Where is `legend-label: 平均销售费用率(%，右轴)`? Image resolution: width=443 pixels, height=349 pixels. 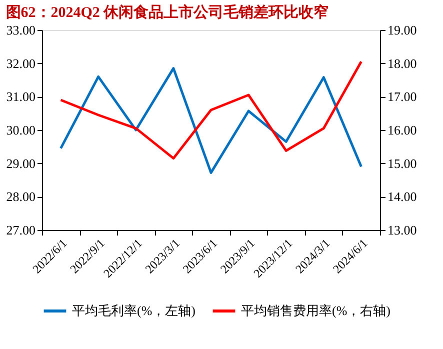 legend-label: 平均销售费用率(%，右轴) is located at coordinates (315, 310).